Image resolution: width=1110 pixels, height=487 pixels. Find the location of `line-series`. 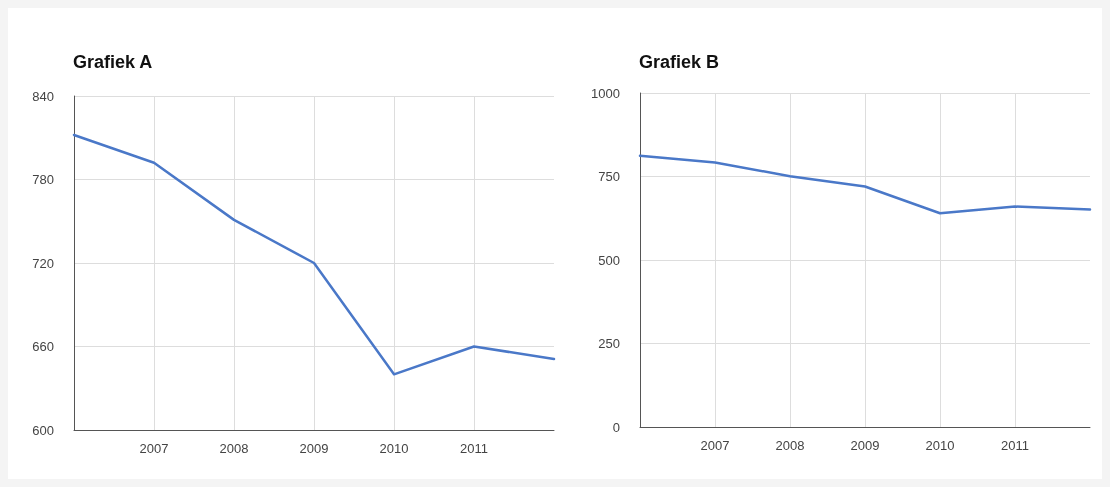

line-series is located at coordinates (865, 184).